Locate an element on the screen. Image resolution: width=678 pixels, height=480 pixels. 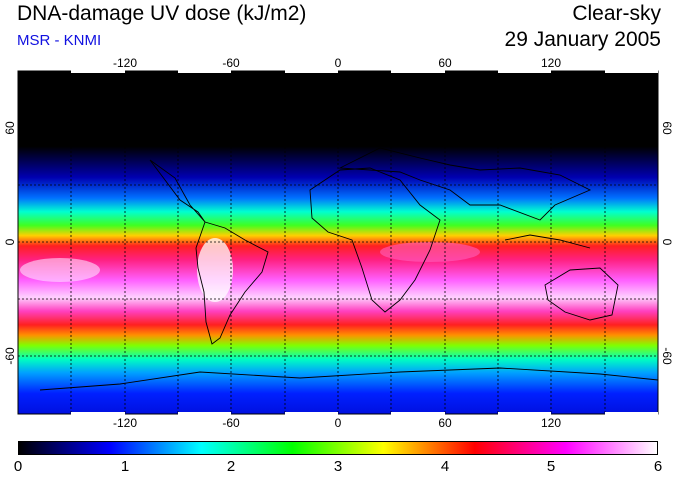
scale-label: 6 is located at coordinates (658, 466).